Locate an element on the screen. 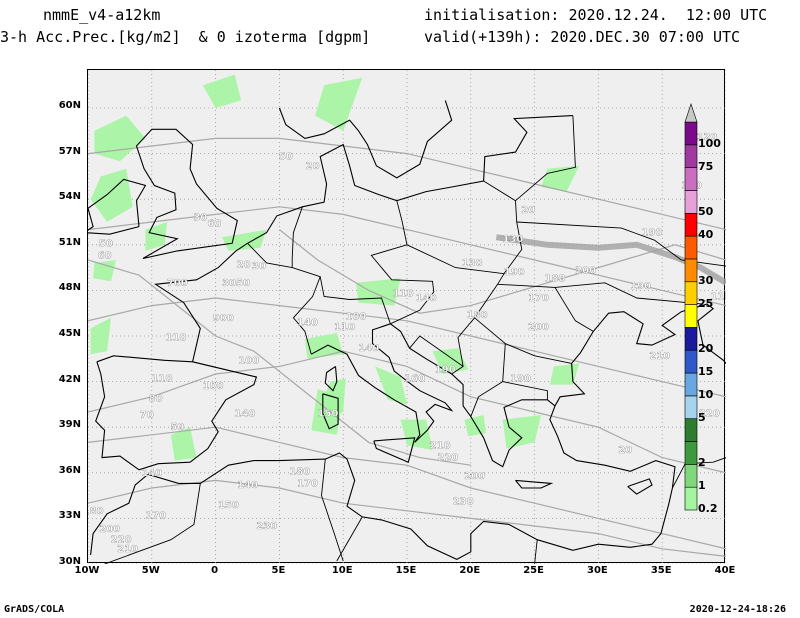 This screenshot has height=618, width=800. isotherm-label: 150 is located at coordinates (327, 414).